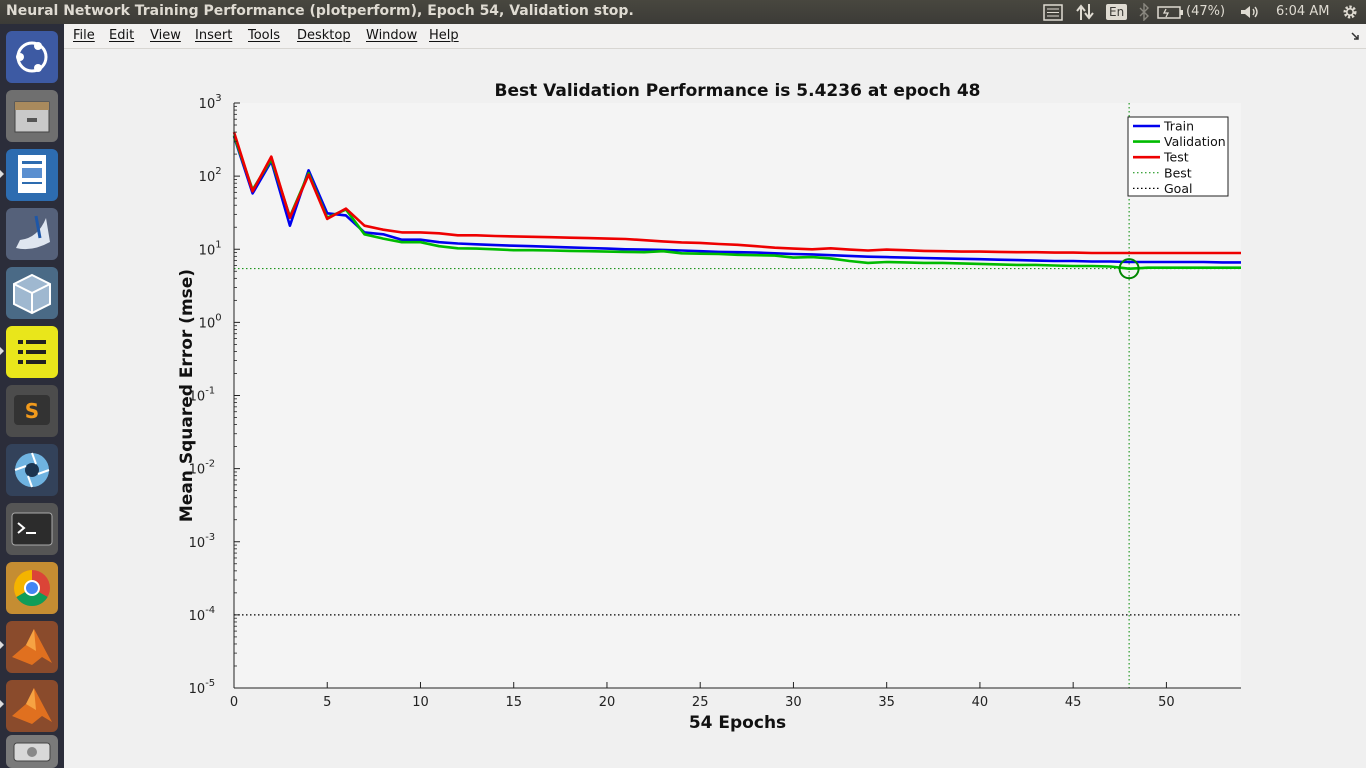  I want to click on writer-icon, so click(32, 175).